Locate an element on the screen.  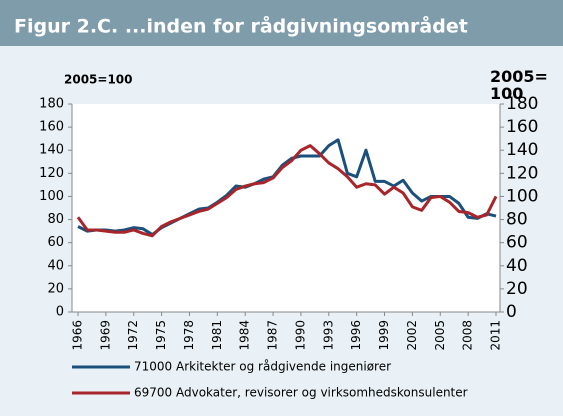
y2-tick-label: 80 is located at coordinates (517, 220).